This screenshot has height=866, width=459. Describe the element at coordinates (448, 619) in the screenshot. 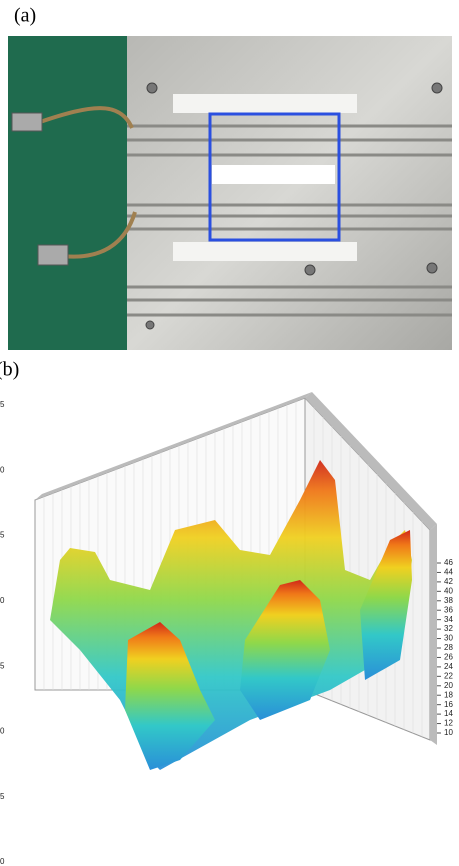

I see `z-tick-label: 34` at that location.